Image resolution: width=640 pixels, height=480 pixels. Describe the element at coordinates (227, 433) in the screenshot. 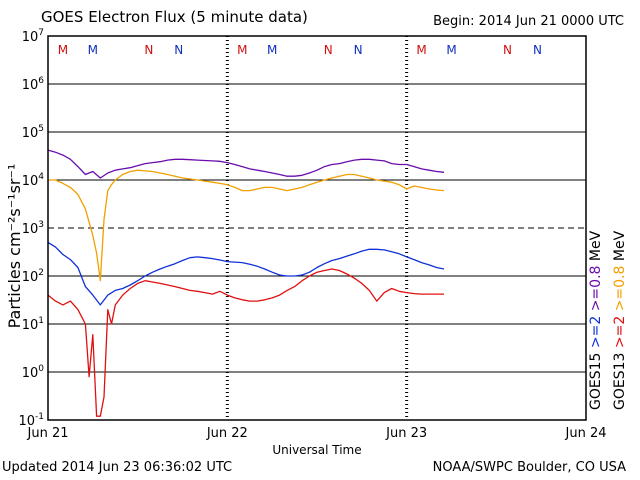

I see `x-tick-label: Jun 22` at that location.